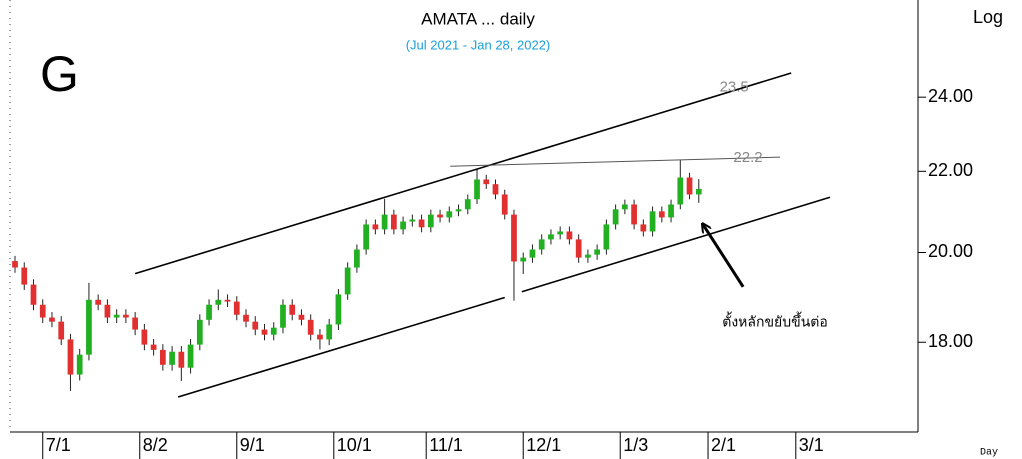 This screenshot has height=459, width=1022. What do you see at coordinates (478, 18) in the screenshot?
I see `chart-title: AMATA ... daily` at bounding box center [478, 18].